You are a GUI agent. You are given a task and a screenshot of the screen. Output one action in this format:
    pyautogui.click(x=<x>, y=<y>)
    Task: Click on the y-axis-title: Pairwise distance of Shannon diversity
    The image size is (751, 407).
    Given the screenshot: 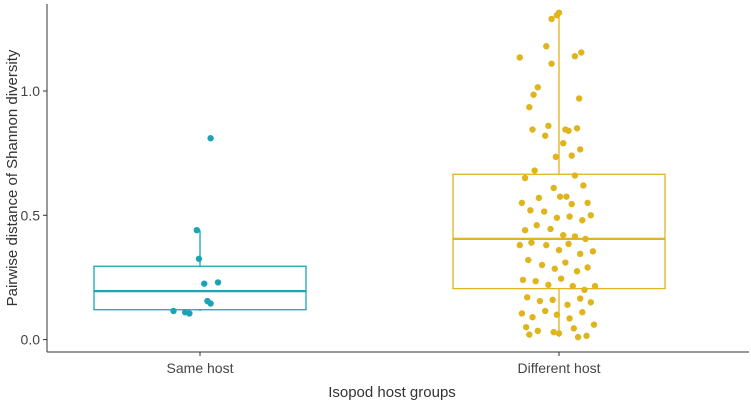 What is the action you would take?
    pyautogui.click(x=12, y=177)
    